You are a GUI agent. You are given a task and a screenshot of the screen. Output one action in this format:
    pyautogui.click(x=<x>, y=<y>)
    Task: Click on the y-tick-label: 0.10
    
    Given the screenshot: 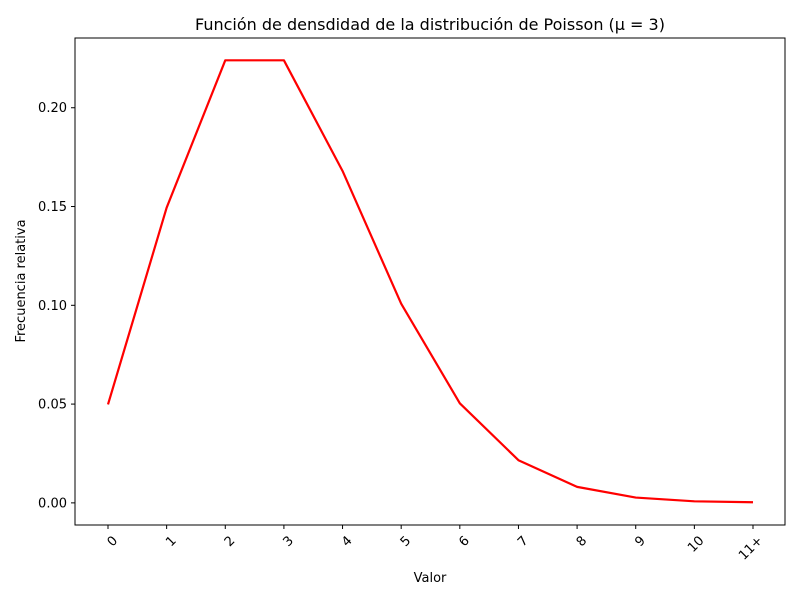 What is the action you would take?
    pyautogui.click(x=52, y=306)
    